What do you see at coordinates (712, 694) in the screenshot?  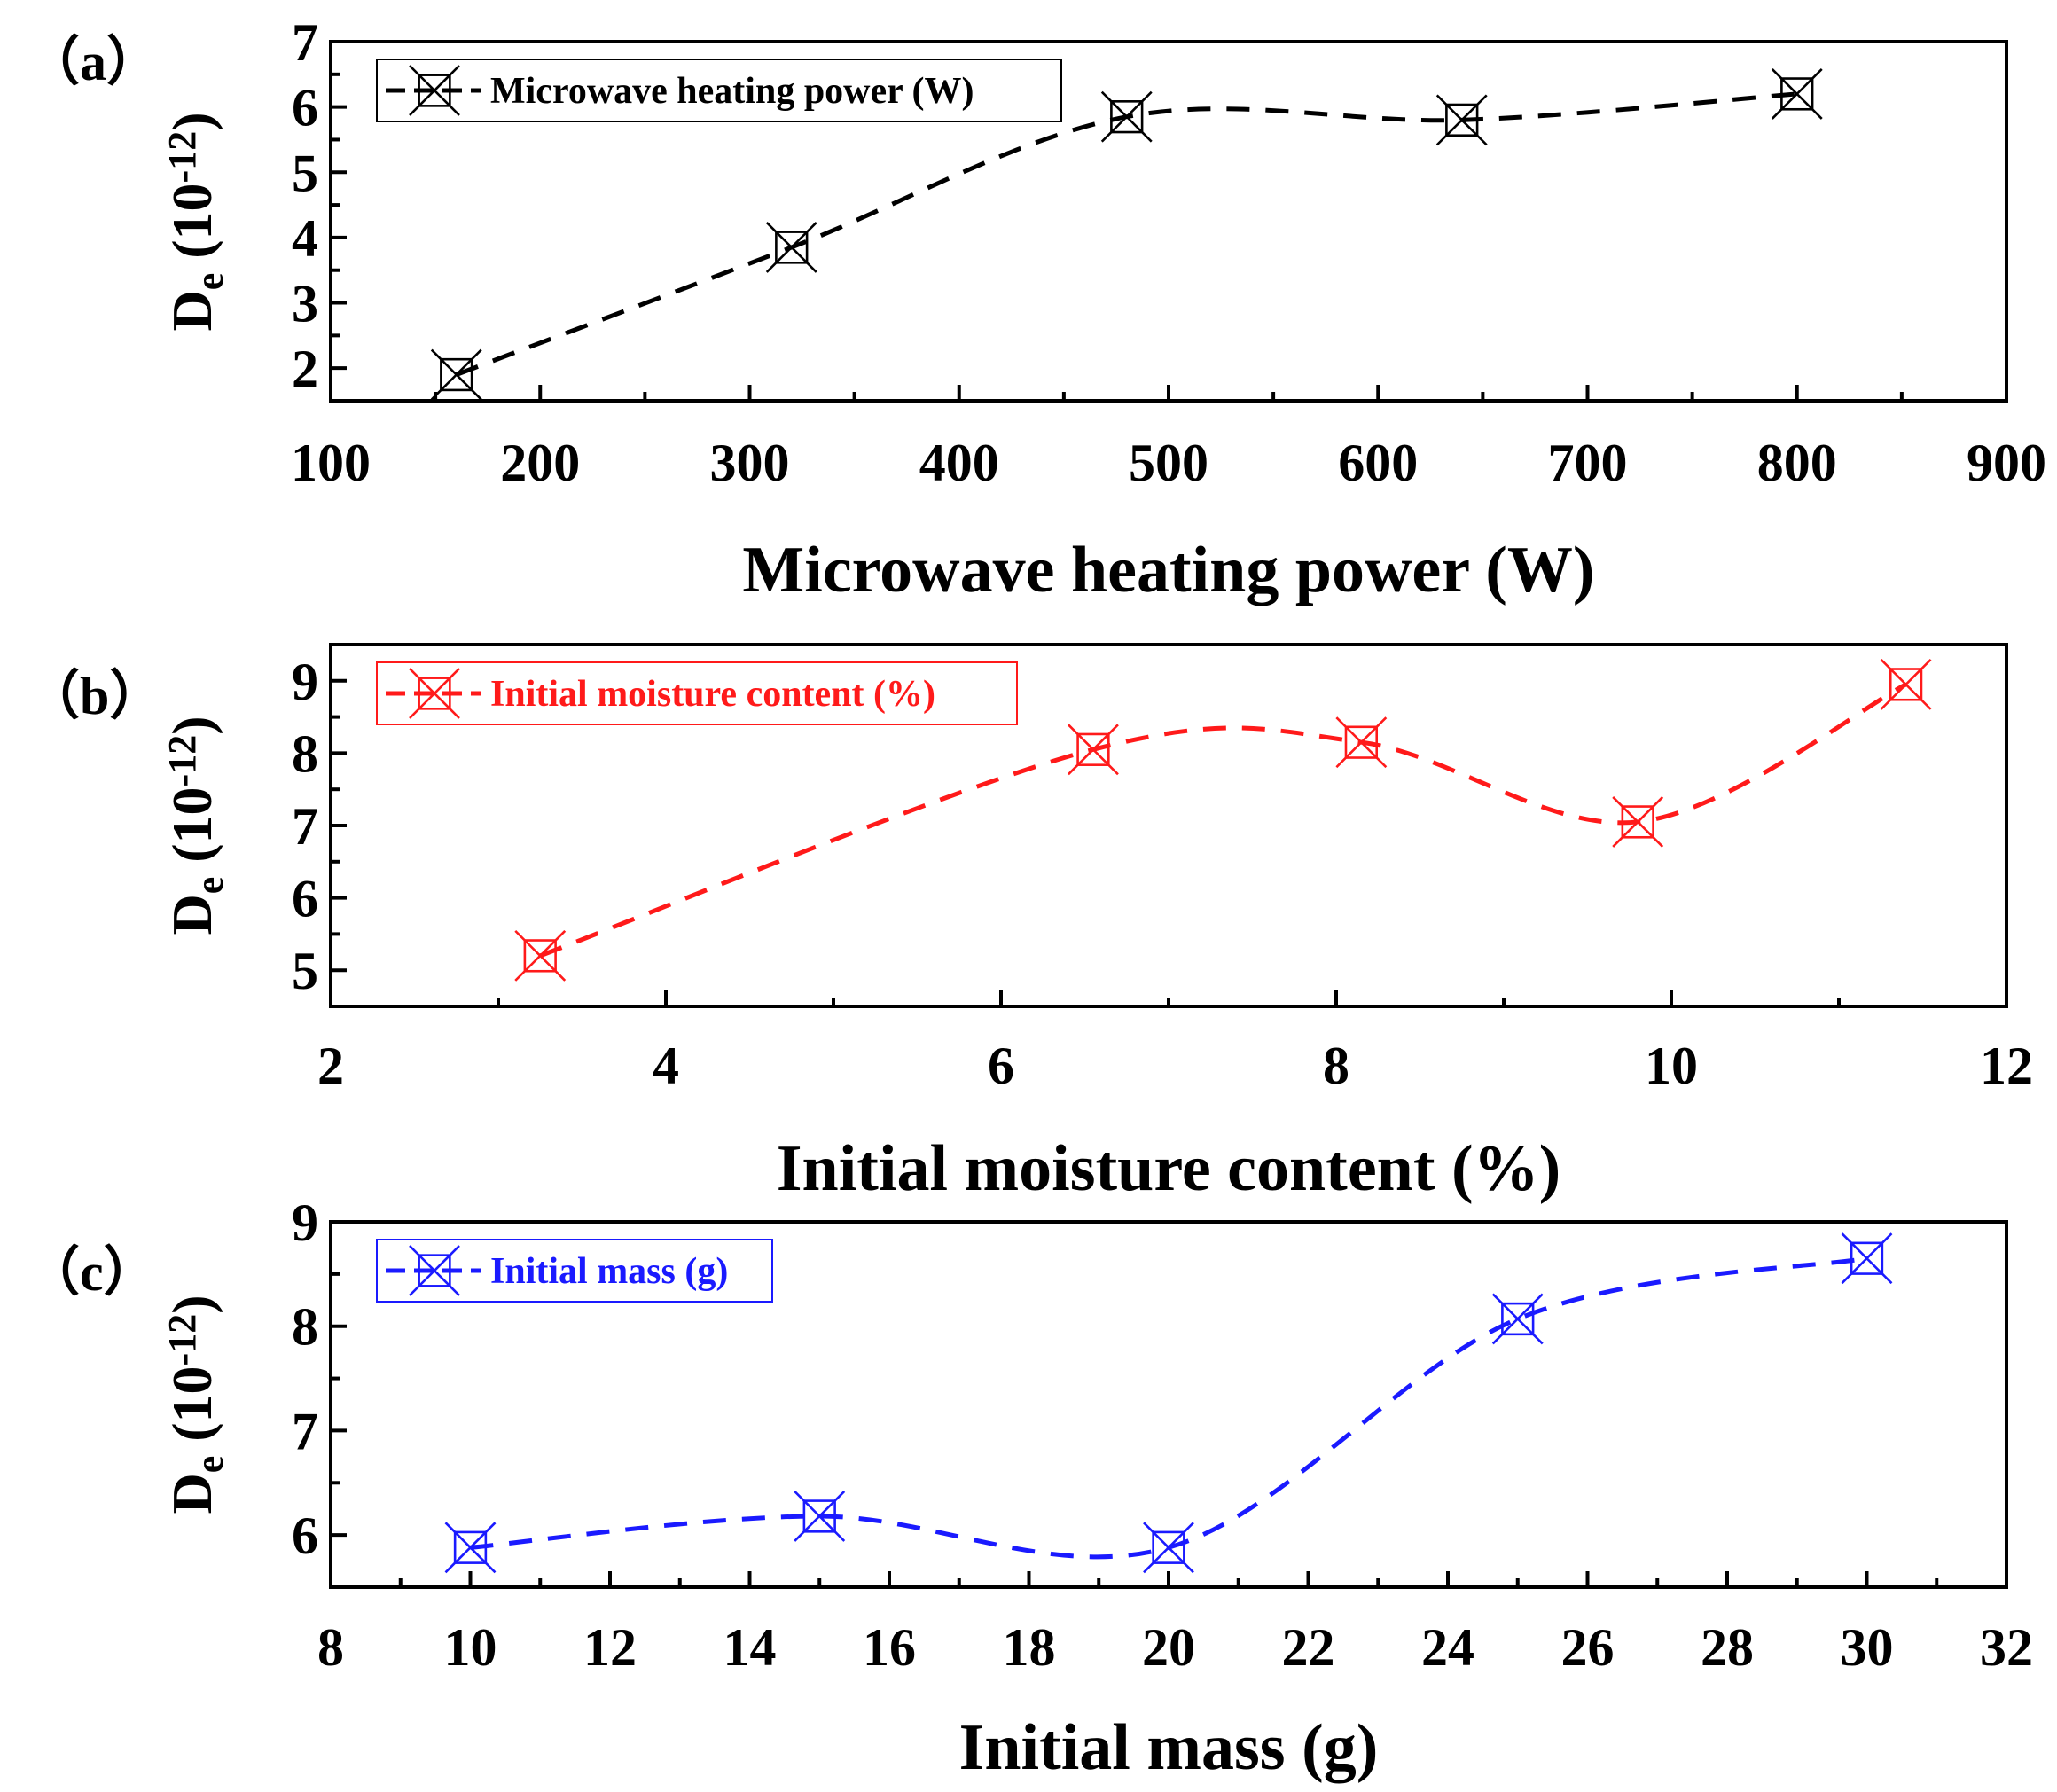 I see `legend-label: Initial moisture content (%)` at bounding box center [712, 694].